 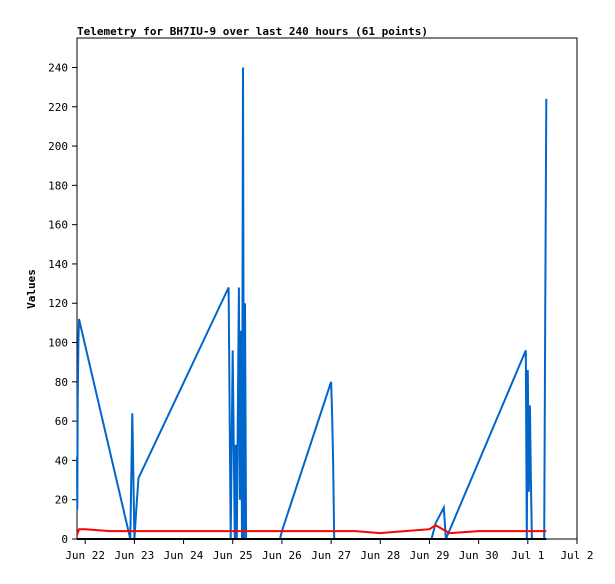 I want to click on y-axis: 0 20 40 60 80 100 120 140 160 180 200 220 240, so click(x=62, y=303).